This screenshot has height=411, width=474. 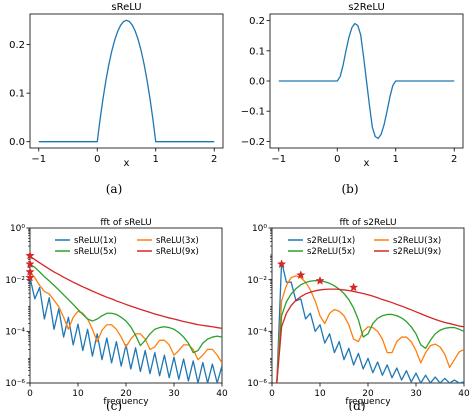 I want to click on y-tick-label: −0.2, so click(x=253, y=142).